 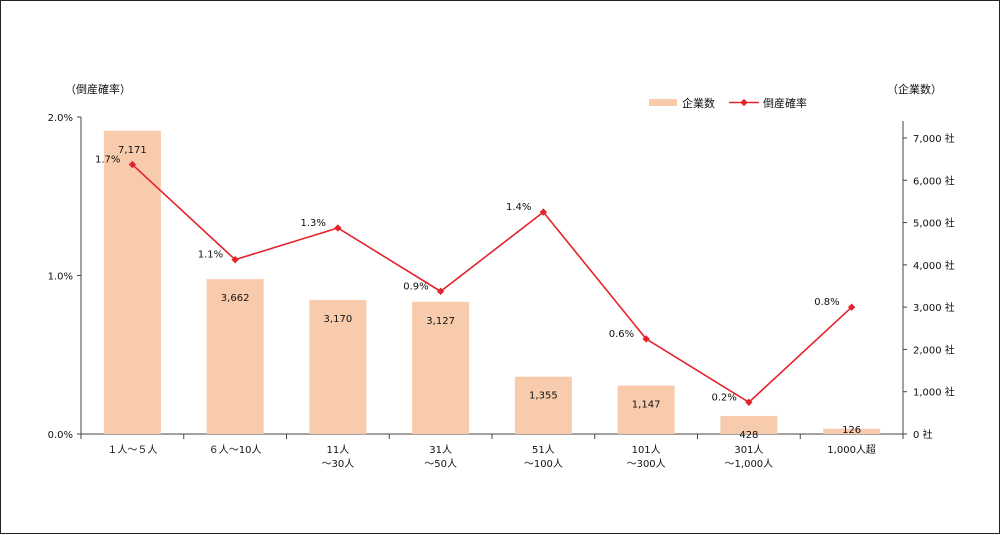 What do you see at coordinates (934, 223) in the screenshot?
I see `right-tick-label: 5,000 社` at bounding box center [934, 223].